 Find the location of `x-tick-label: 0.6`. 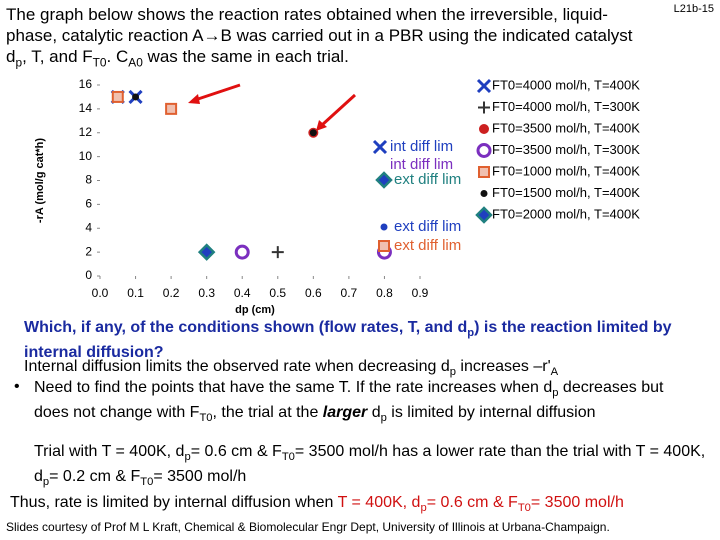

x-tick-label: 0.6 is located at coordinates (313, 293).